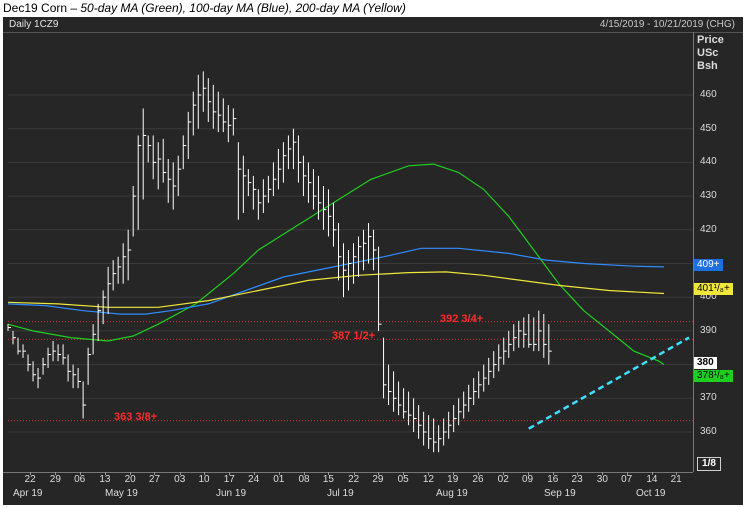 The height and width of the screenshot is (507, 749). What do you see at coordinates (560, 493) in the screenshot?
I see `month-tick-label: Sep 19` at bounding box center [560, 493].